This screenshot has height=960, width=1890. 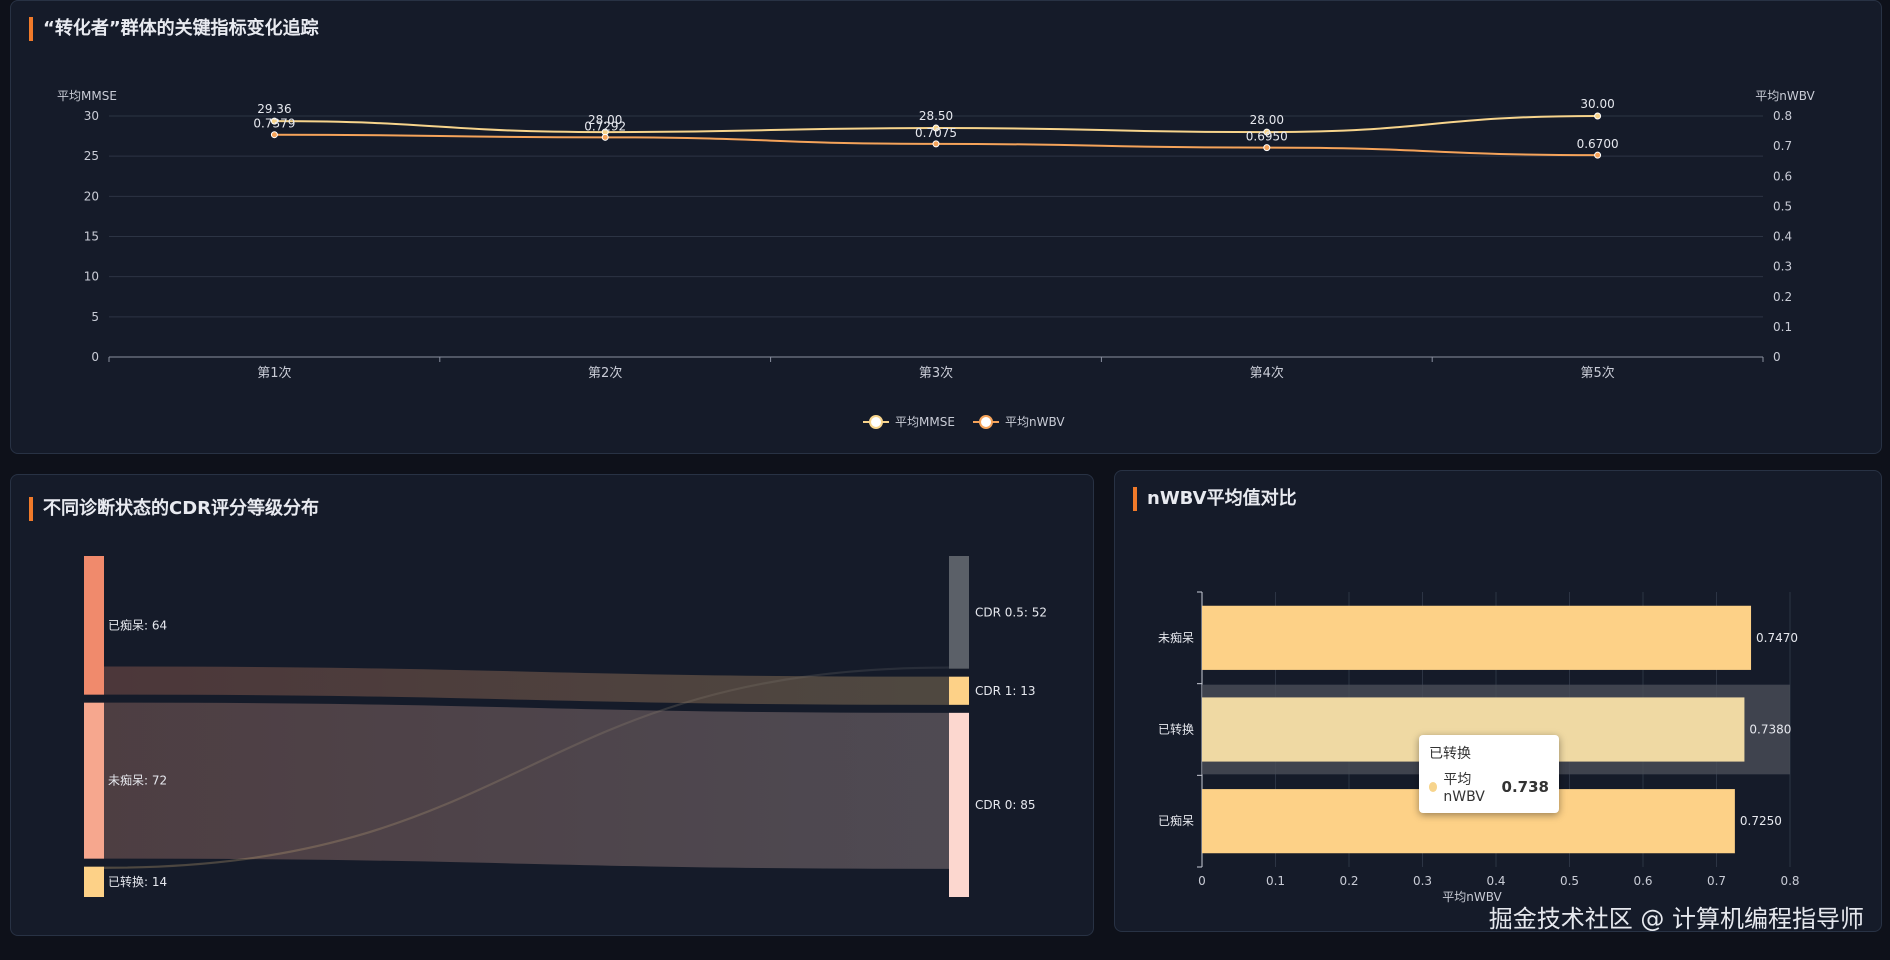 I want to click on y-tick-label: 已转换, so click(x=1176, y=729).